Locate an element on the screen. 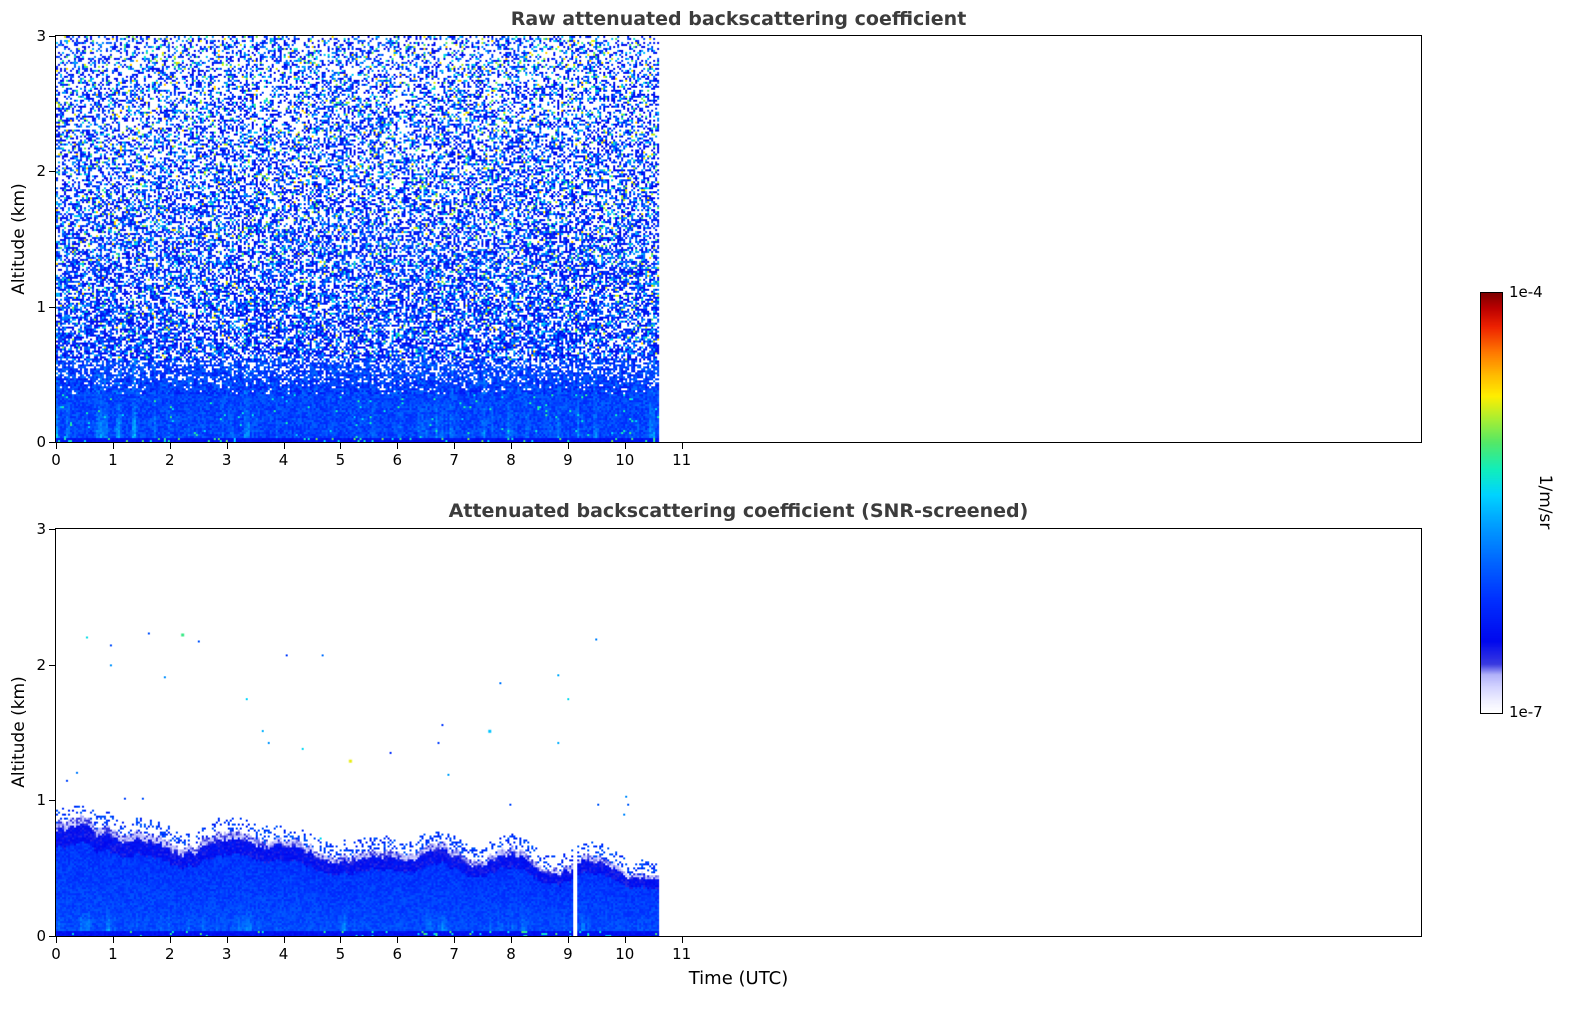  colorbar-max-label: 1e-4 is located at coordinates (1526, 292).